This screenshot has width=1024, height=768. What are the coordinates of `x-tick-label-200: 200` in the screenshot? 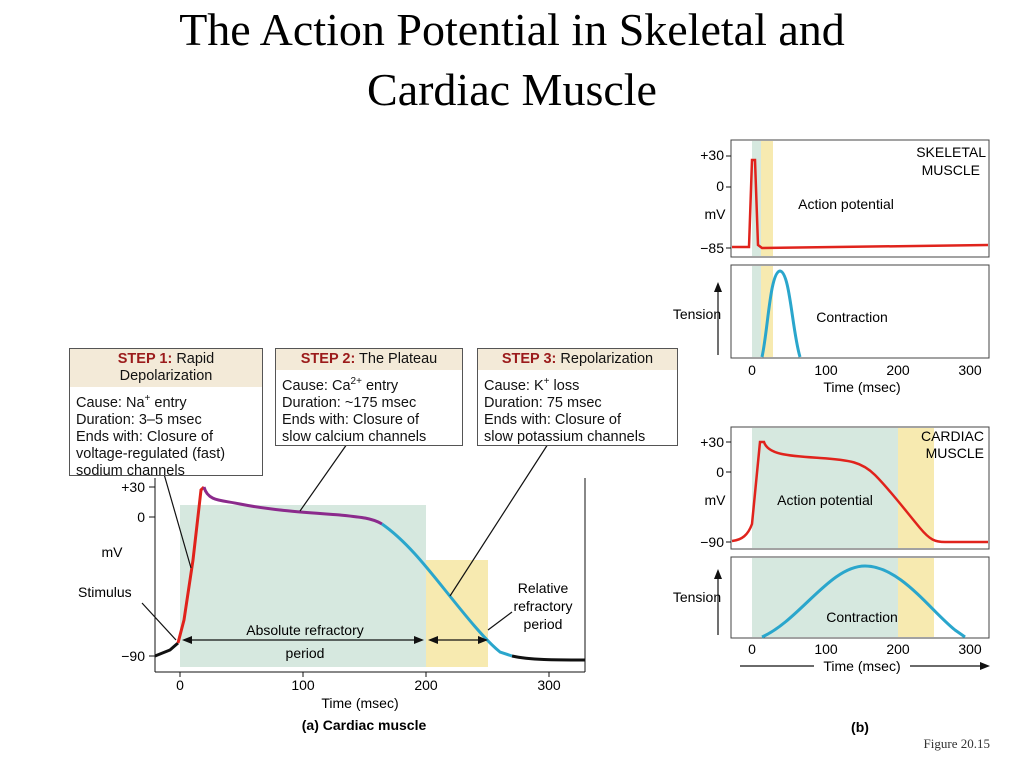 It's located at (426, 685).